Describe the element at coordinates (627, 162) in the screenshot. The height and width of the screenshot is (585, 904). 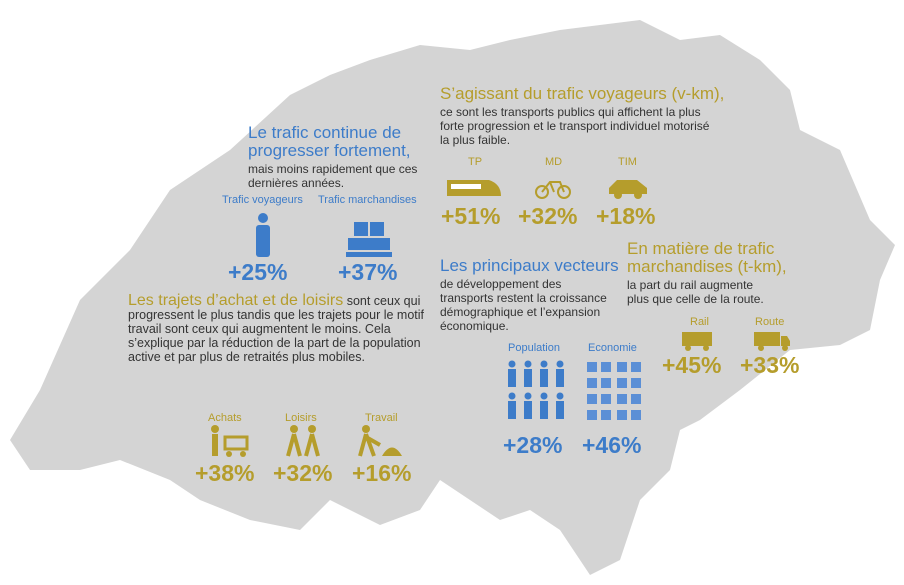
I see `item-label: TIM` at that location.